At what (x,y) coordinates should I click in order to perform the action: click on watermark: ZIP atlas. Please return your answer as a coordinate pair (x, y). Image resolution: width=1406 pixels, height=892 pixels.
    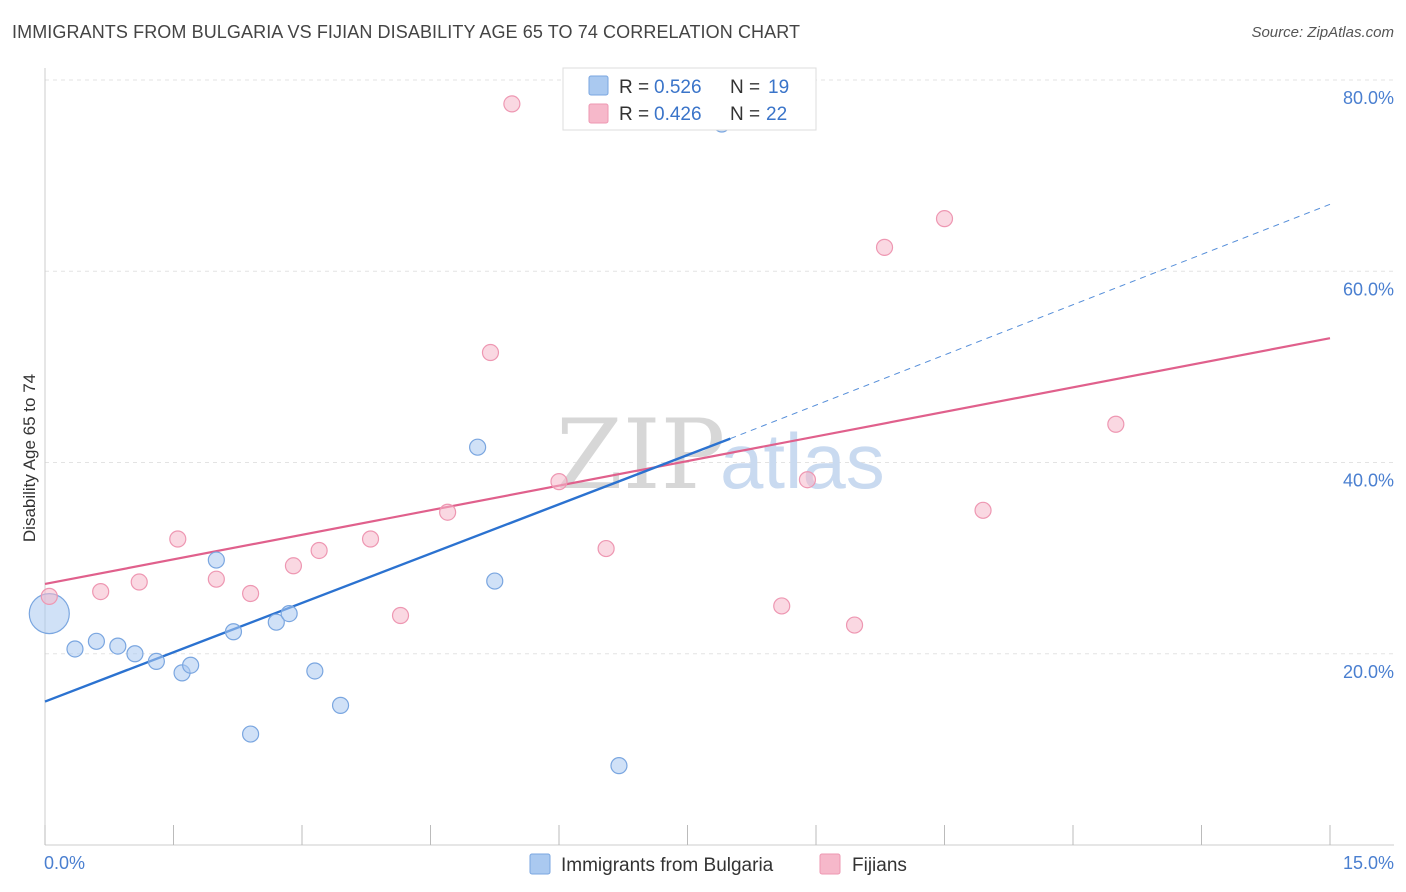
    Looking at the image, I should click on (720, 455).